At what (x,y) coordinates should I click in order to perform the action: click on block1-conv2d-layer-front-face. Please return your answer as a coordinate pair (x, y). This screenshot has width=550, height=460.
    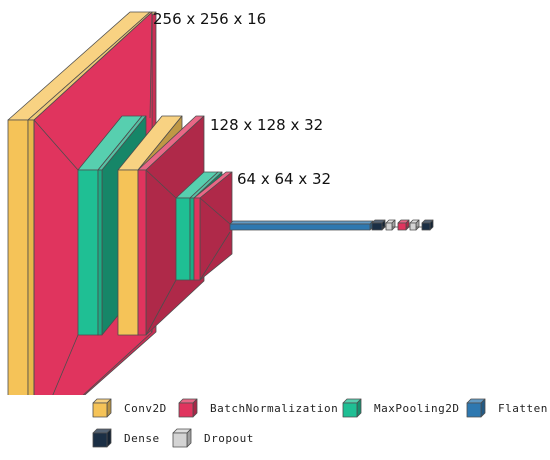
    Looking at the image, I should click on (18, 257).